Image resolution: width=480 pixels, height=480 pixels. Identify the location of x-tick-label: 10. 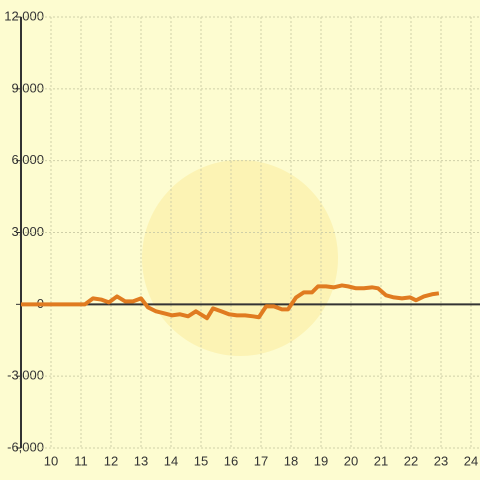
(51, 460).